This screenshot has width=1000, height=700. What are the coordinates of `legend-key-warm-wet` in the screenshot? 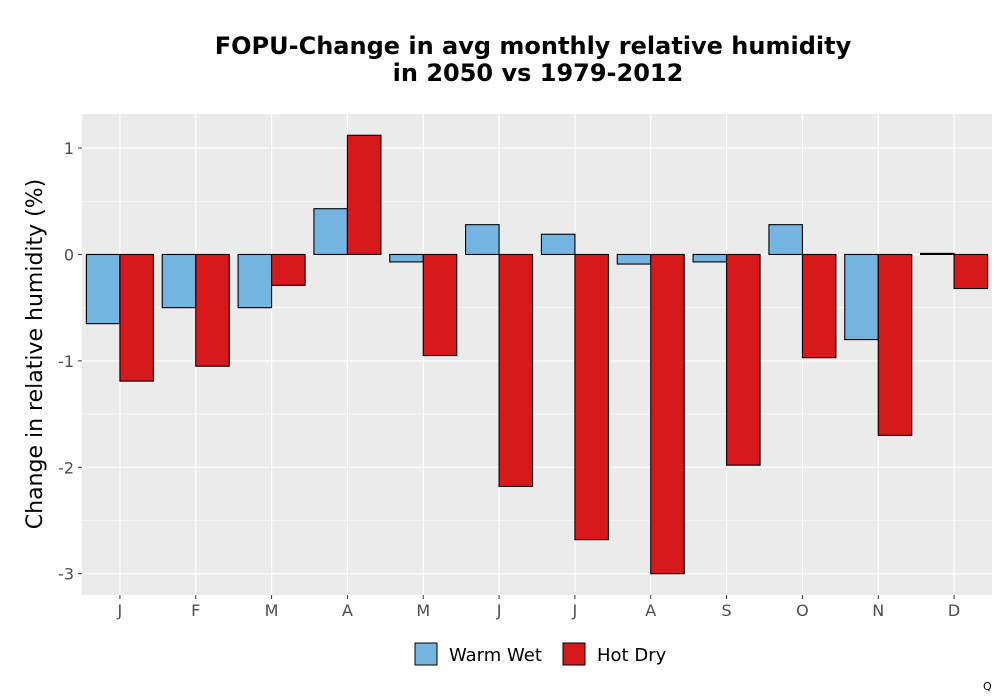 It's located at (426, 654).